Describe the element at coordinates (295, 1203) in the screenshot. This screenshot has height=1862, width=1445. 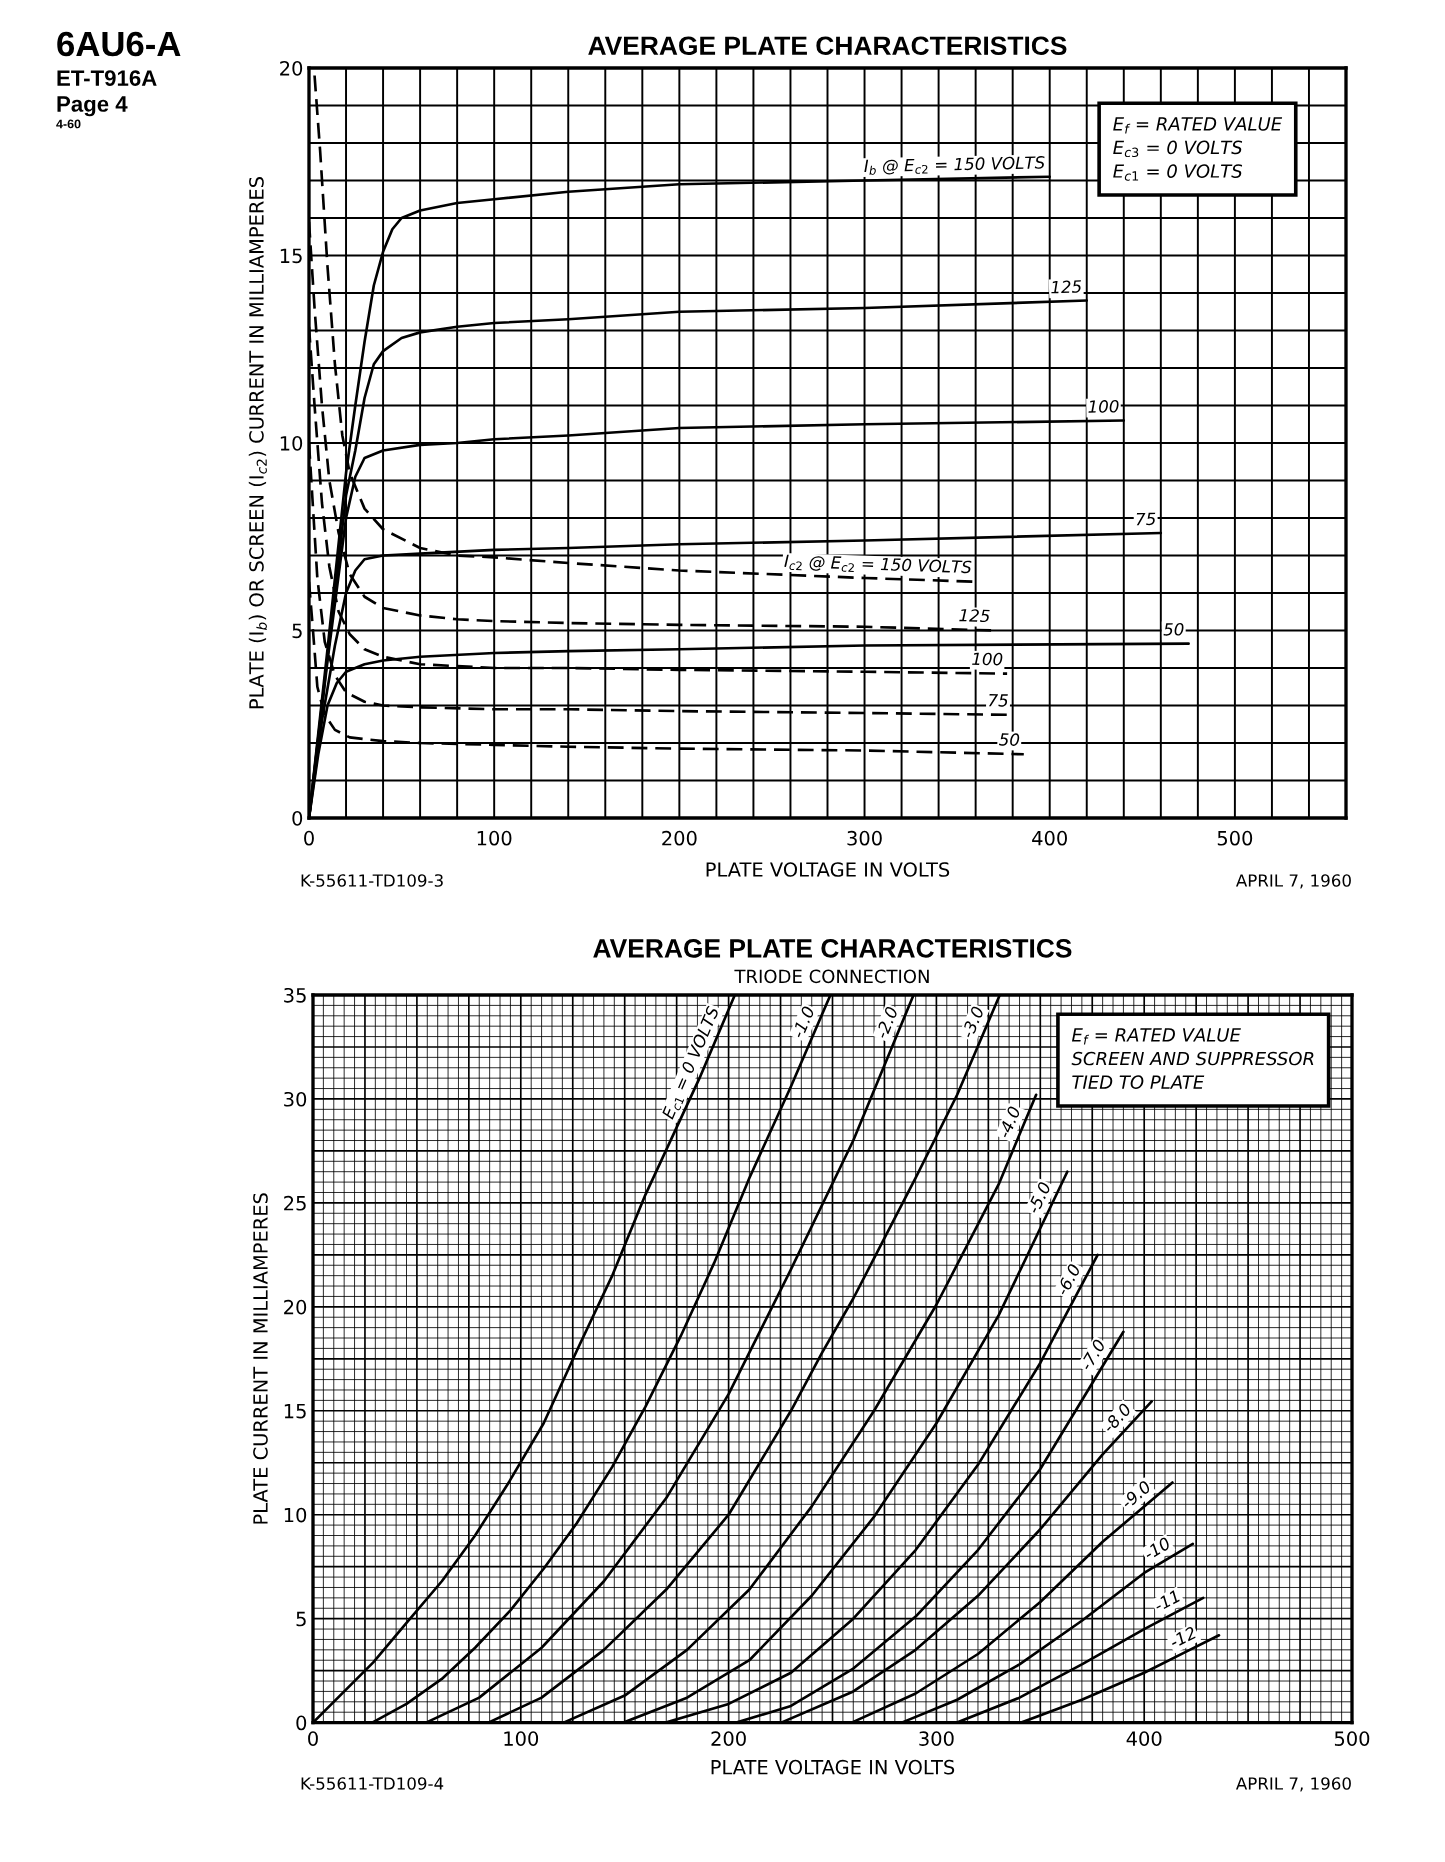
I see `y-tick-label: 25` at that location.